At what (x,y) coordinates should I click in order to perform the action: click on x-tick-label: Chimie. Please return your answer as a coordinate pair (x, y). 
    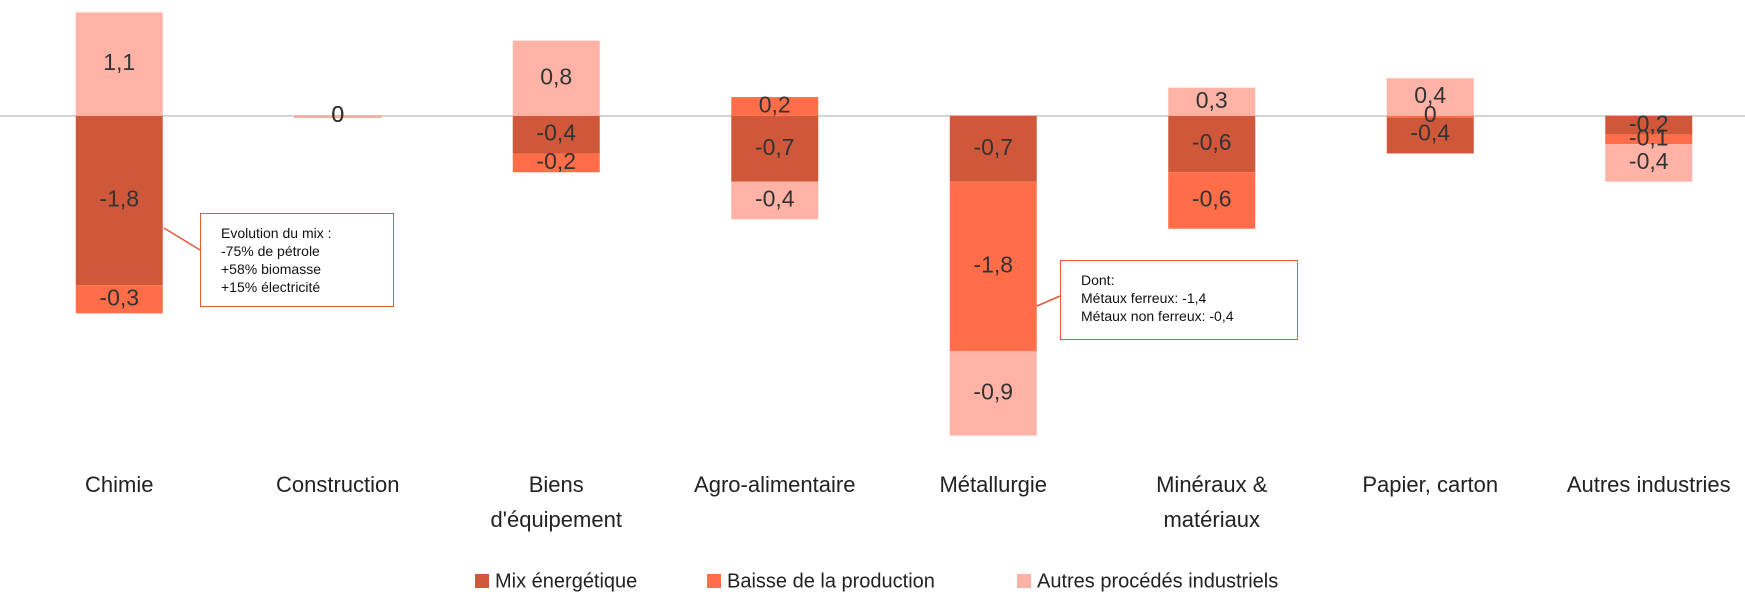
    Looking at the image, I should click on (119, 484).